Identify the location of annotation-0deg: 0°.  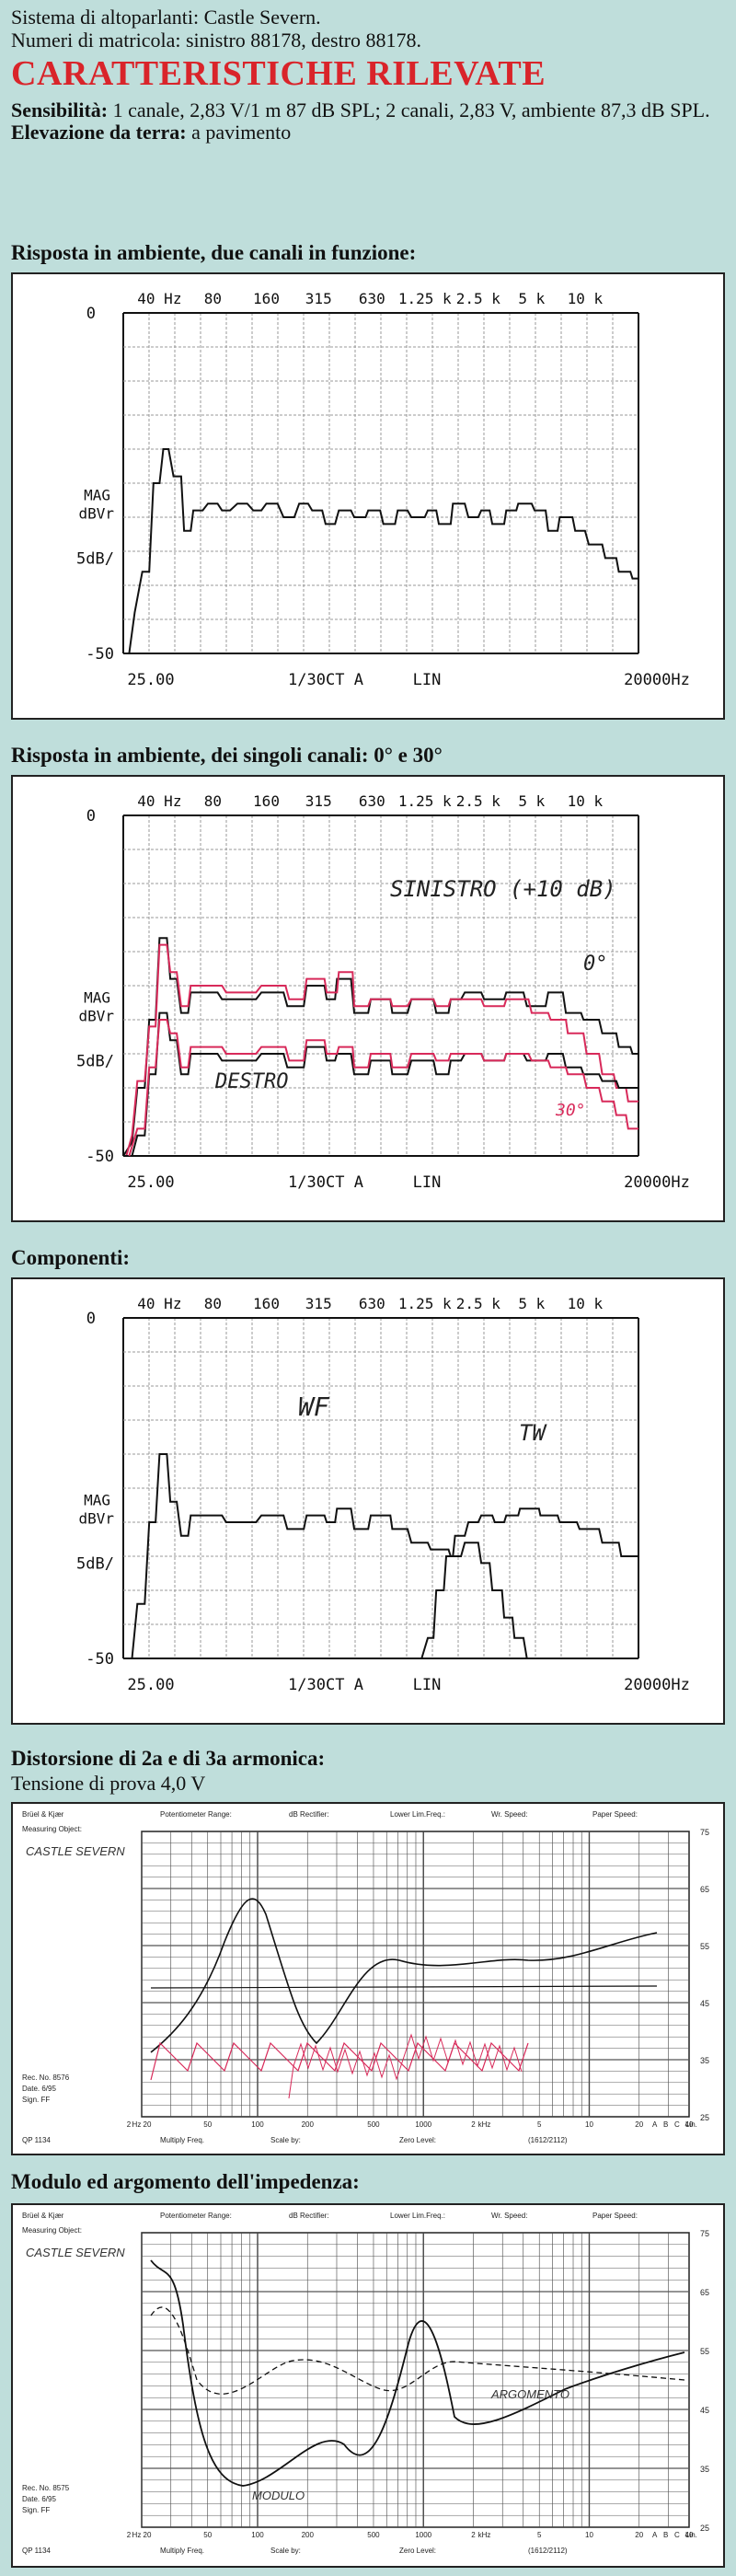
(595, 965).